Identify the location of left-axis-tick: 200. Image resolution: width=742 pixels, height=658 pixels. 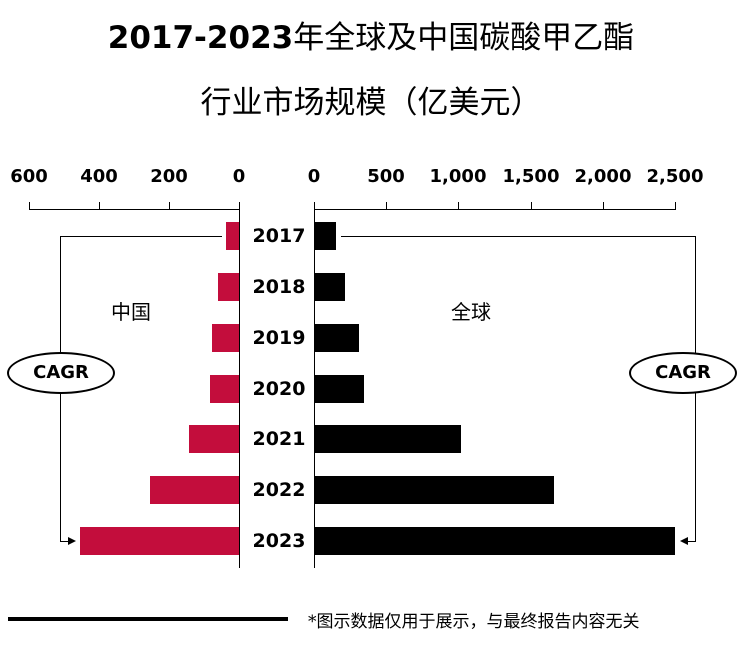
(169, 176).